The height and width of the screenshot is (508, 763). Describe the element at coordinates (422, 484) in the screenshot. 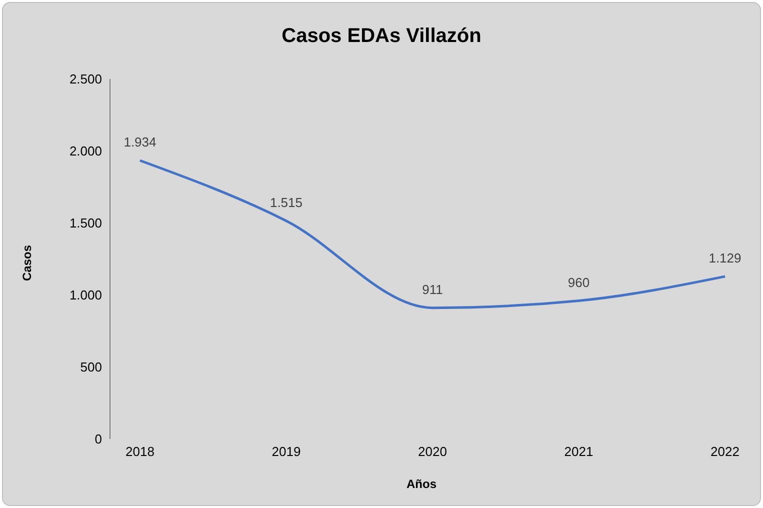

I see `x-axis-title: Años` at that location.